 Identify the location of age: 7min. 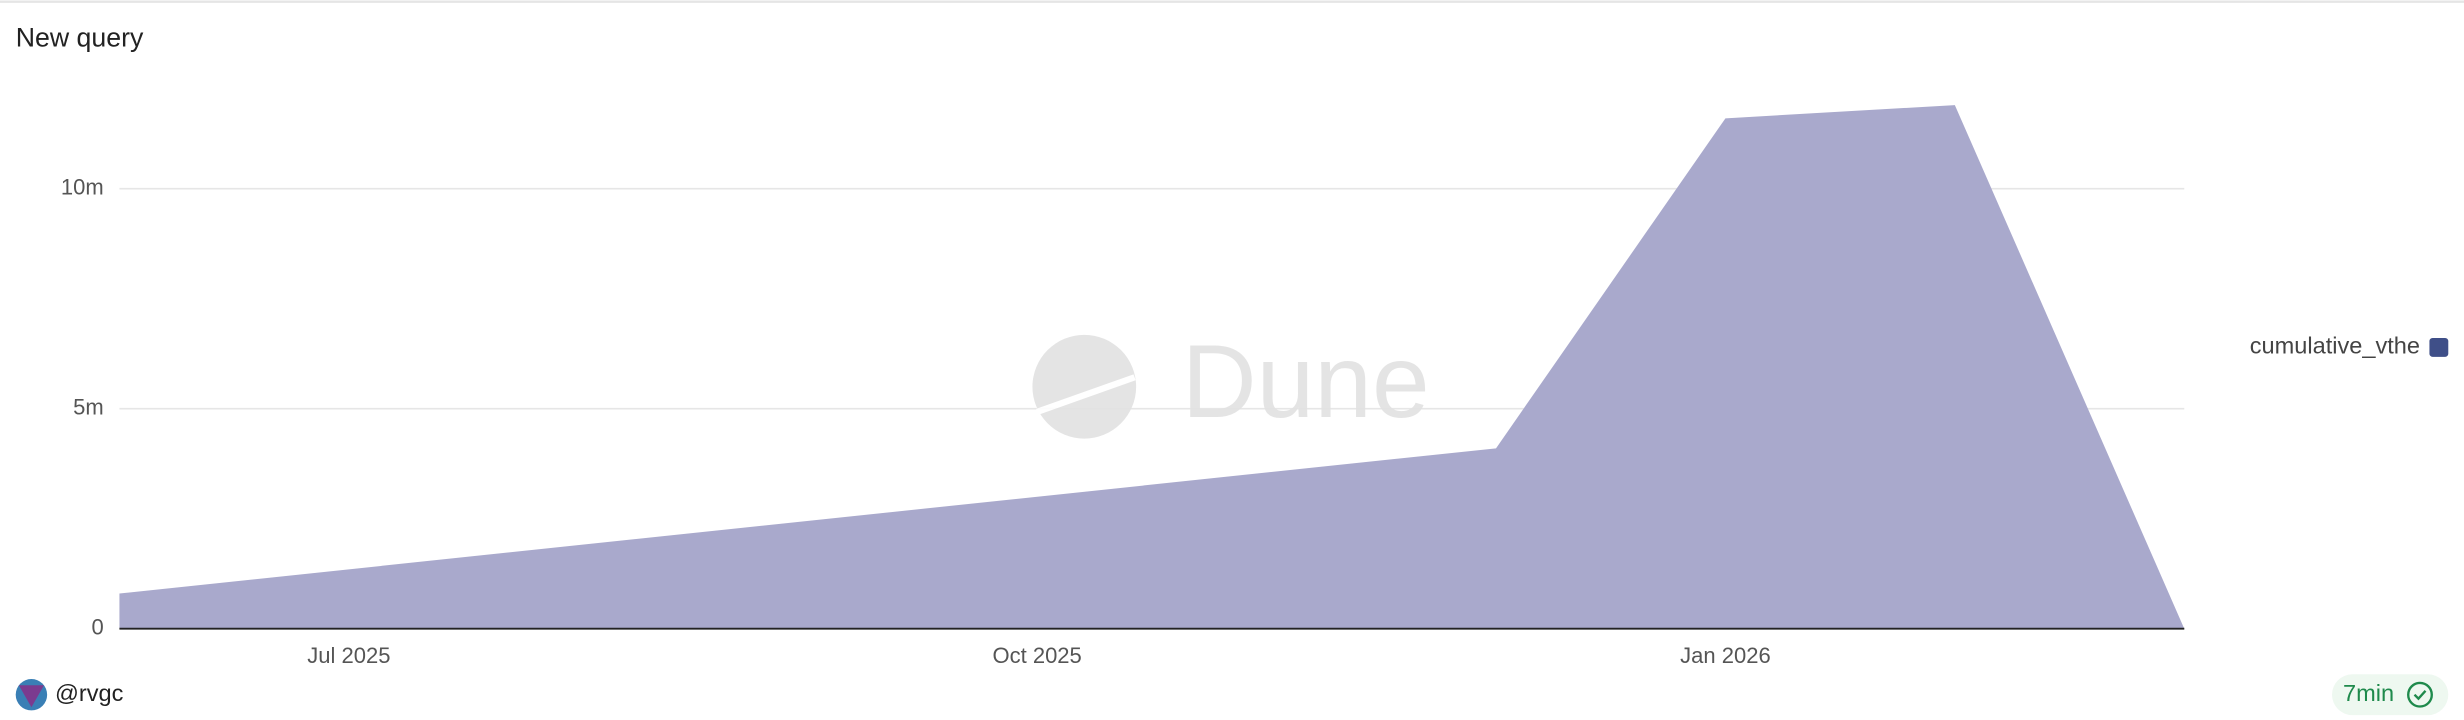
(2368, 693).